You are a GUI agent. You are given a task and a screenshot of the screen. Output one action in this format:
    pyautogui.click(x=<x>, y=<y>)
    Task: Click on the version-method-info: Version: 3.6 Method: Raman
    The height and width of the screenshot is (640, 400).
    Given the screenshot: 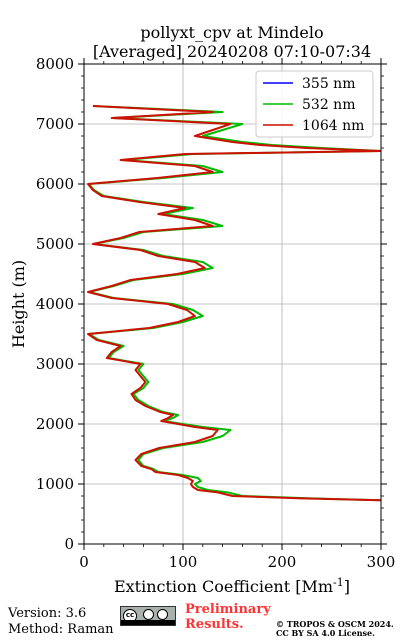 What is the action you would take?
    pyautogui.click(x=61, y=622)
    